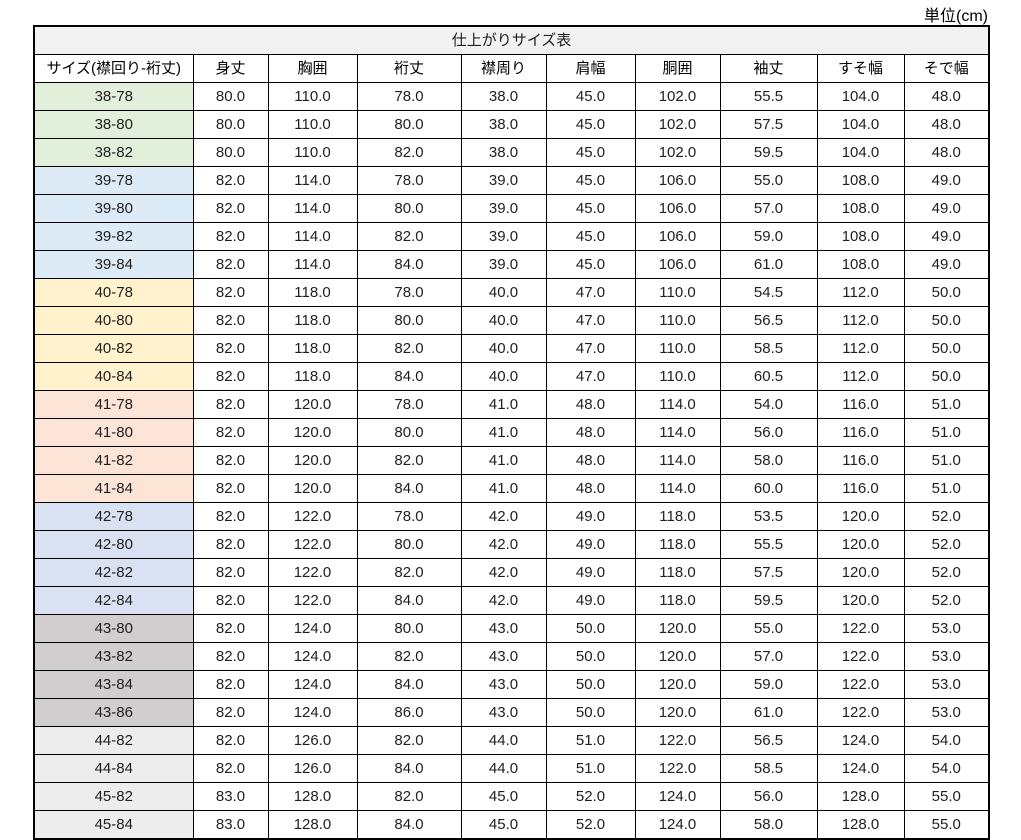  I want to click on value-cell: 122.0, so click(677, 740).